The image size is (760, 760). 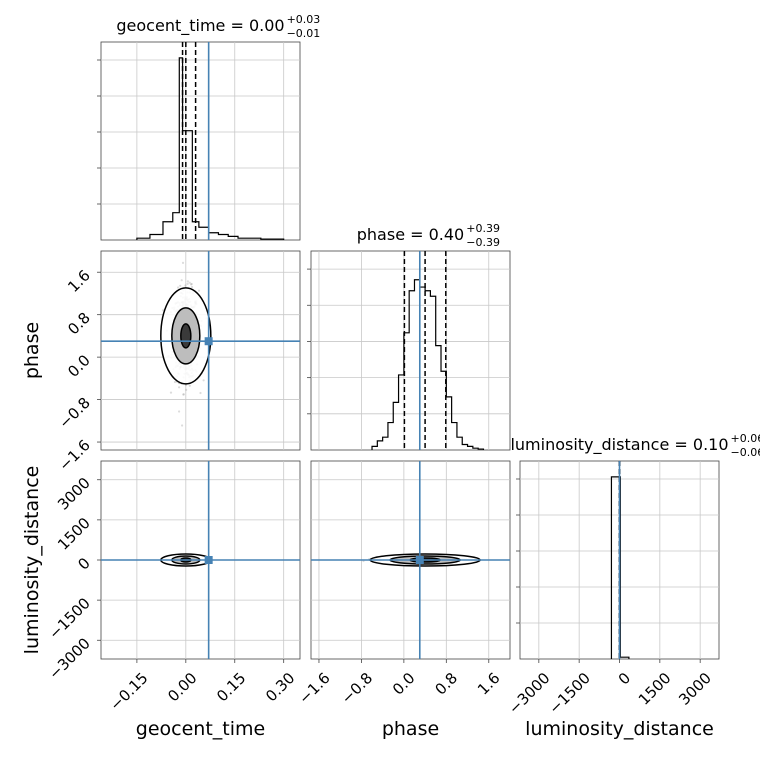 What do you see at coordinates (128, 691) in the screenshot?
I see `xtick-label-geocent-time-0: −0.15` at bounding box center [128, 691].